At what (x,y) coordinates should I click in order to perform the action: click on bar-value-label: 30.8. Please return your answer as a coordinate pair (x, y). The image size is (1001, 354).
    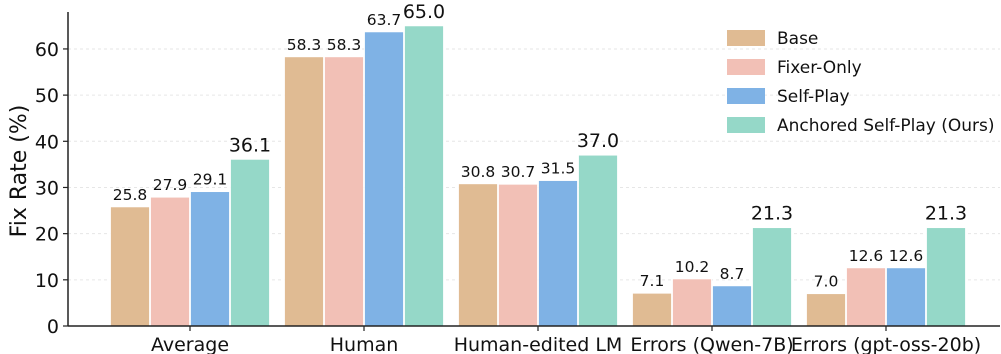
    Looking at the image, I should click on (478, 172).